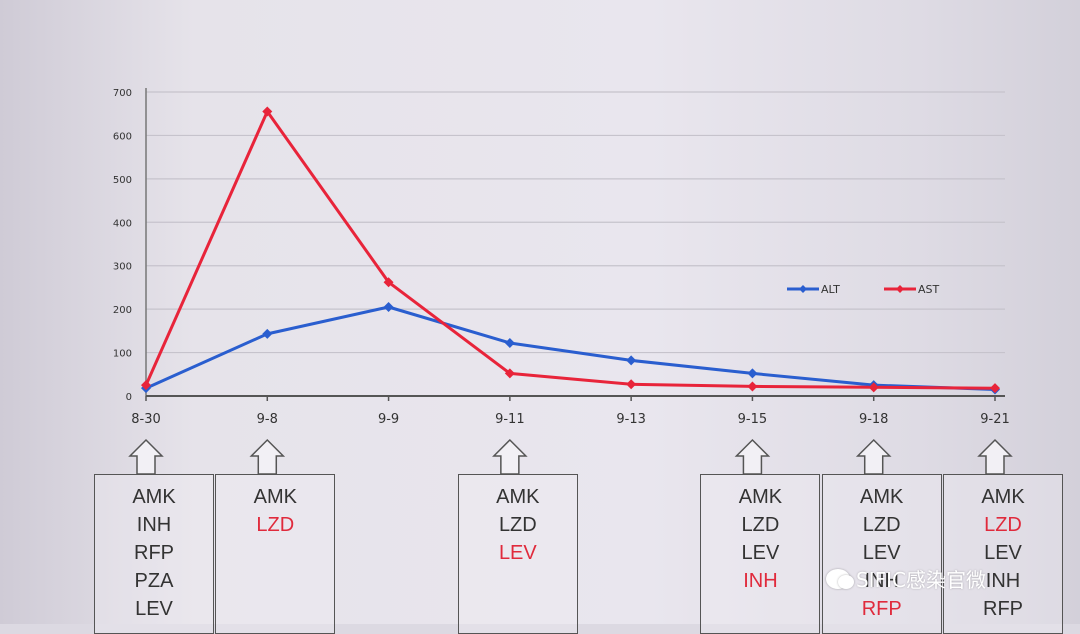  Describe the element at coordinates (570, 348) in the screenshot. I see `series-line-alt` at that location.